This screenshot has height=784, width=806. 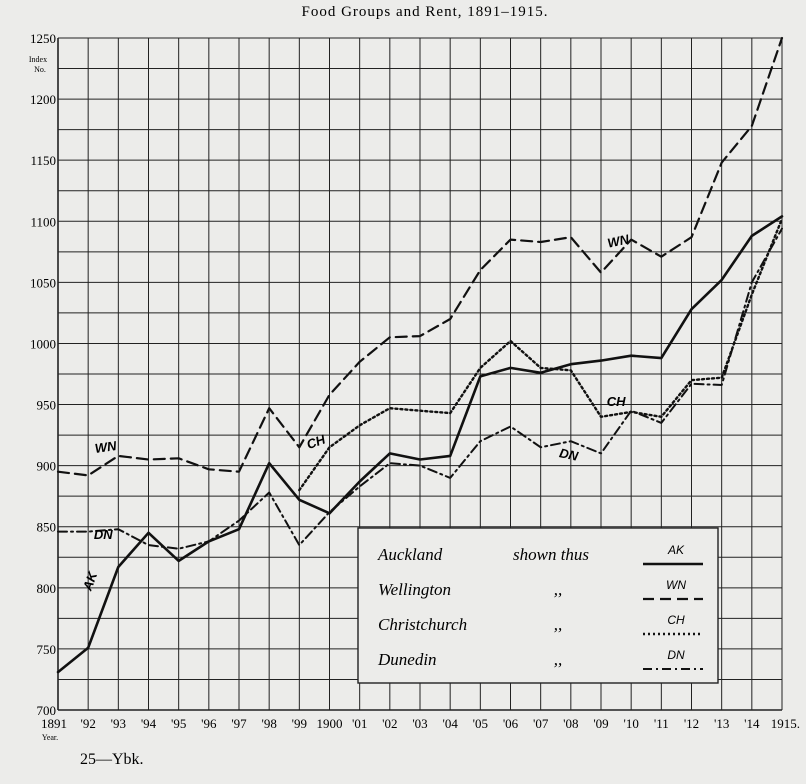 What do you see at coordinates (541, 723) in the screenshot?
I see `x-tick-label: '07` at bounding box center [541, 723].